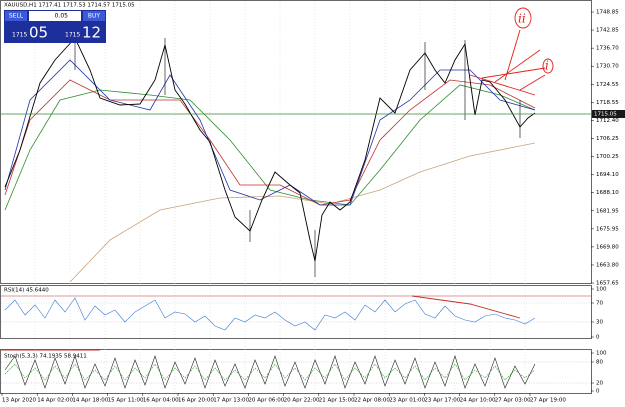  What do you see at coordinates (607, 139) in the screenshot?
I see `price-label: 1706.25` at bounding box center [607, 139].